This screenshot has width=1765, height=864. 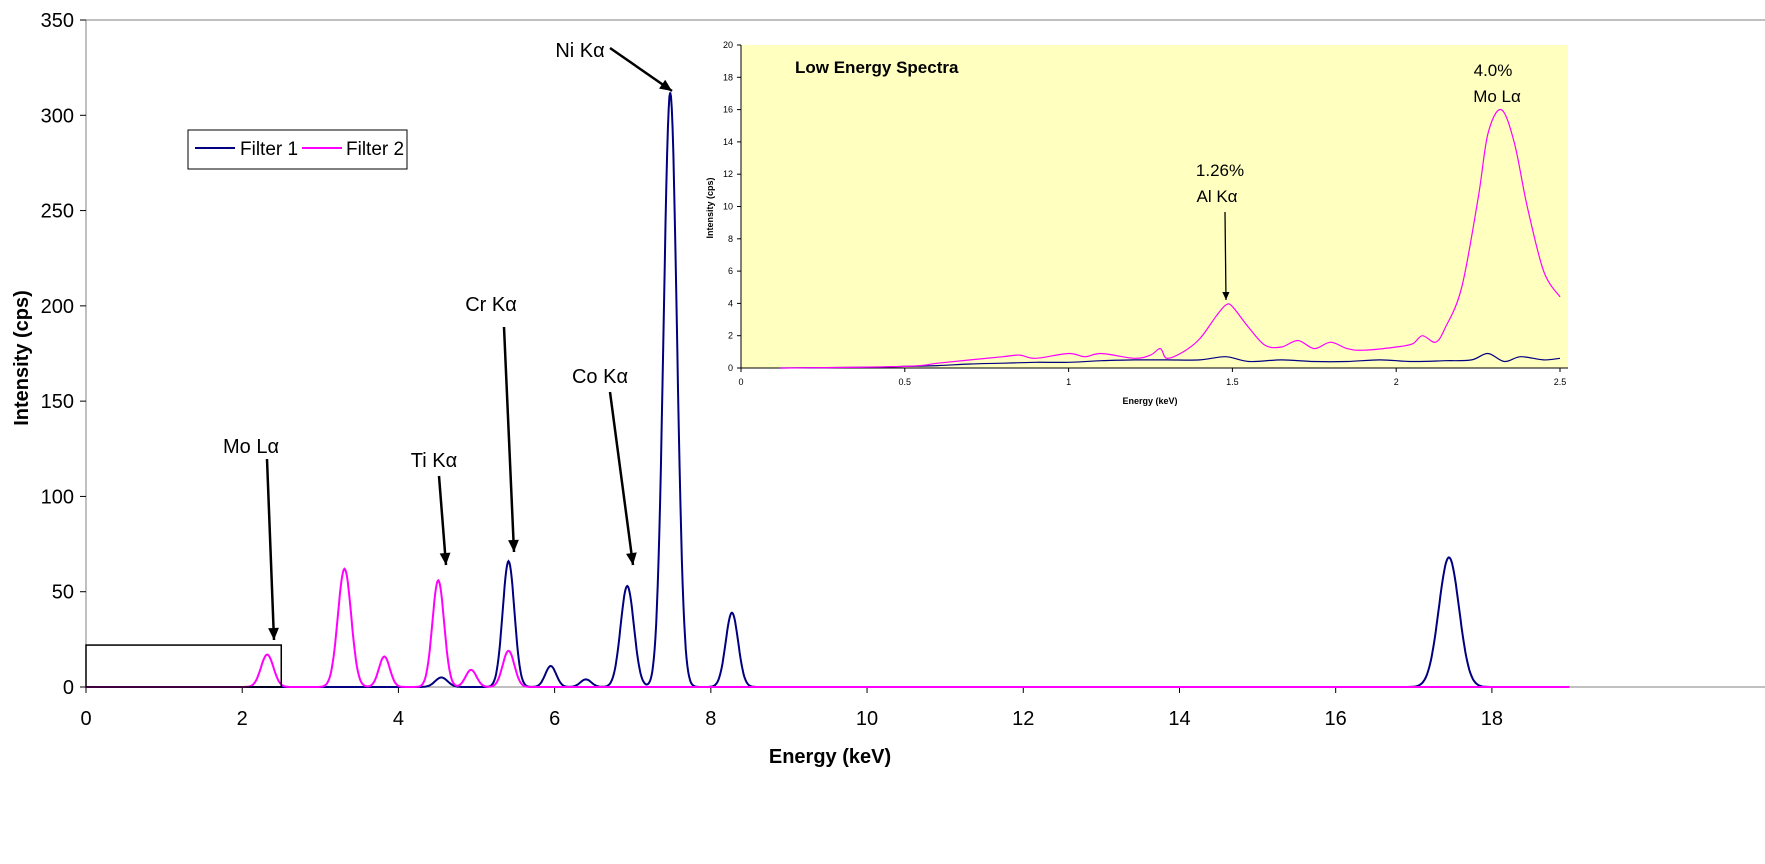 I want to click on annotation-label: Cr Kα, so click(x=491, y=305).